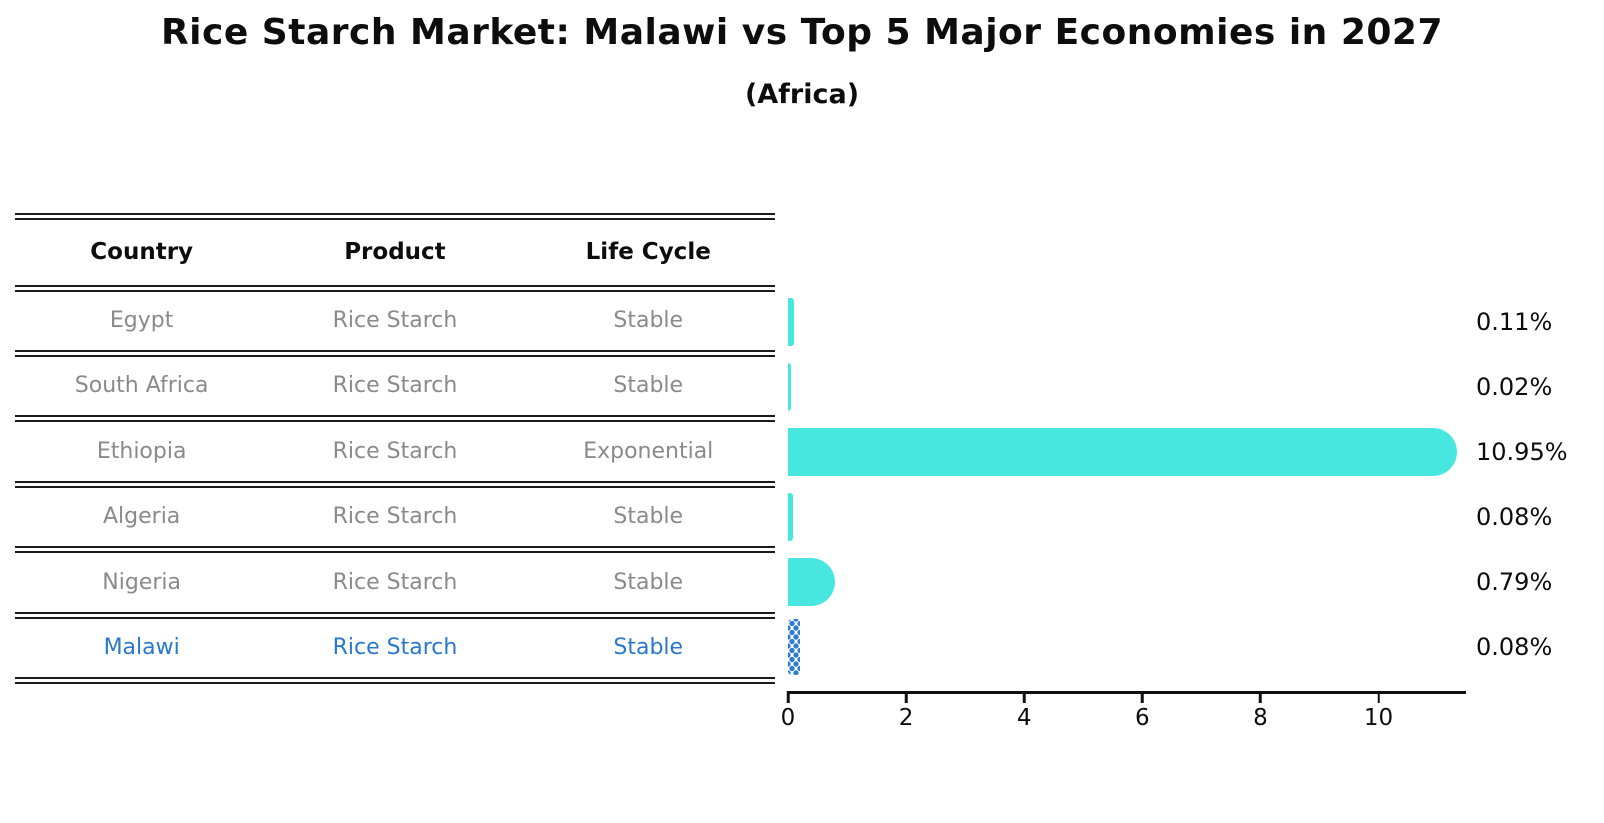 This screenshot has width=1604, height=823. What do you see at coordinates (906, 718) in the screenshot?
I see `x-axis-tick-label: 2` at bounding box center [906, 718].